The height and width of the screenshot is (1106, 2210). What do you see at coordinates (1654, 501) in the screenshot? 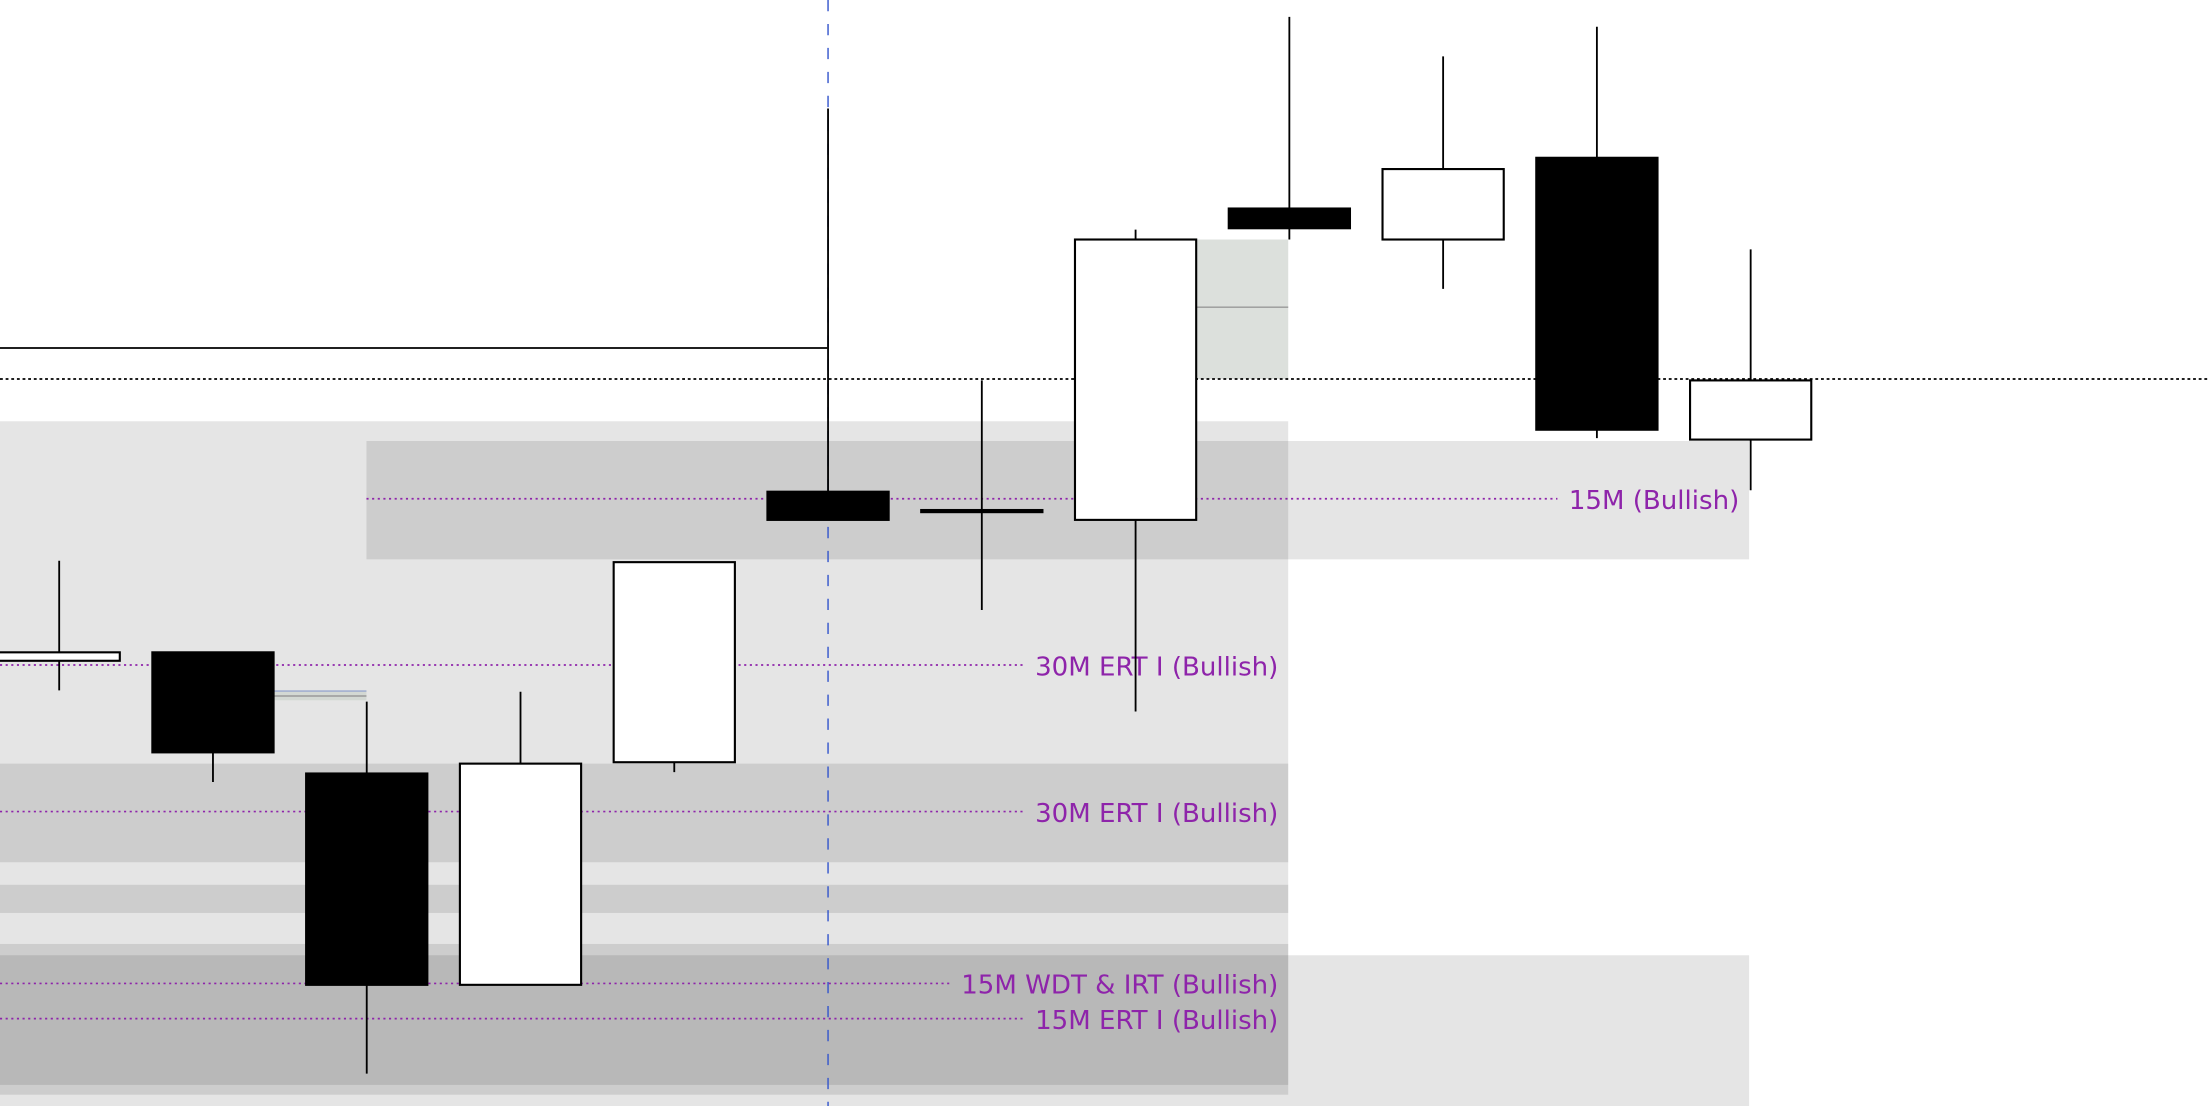
I see `level-label-15m: 15M (Bullish)` at bounding box center [1654, 501].